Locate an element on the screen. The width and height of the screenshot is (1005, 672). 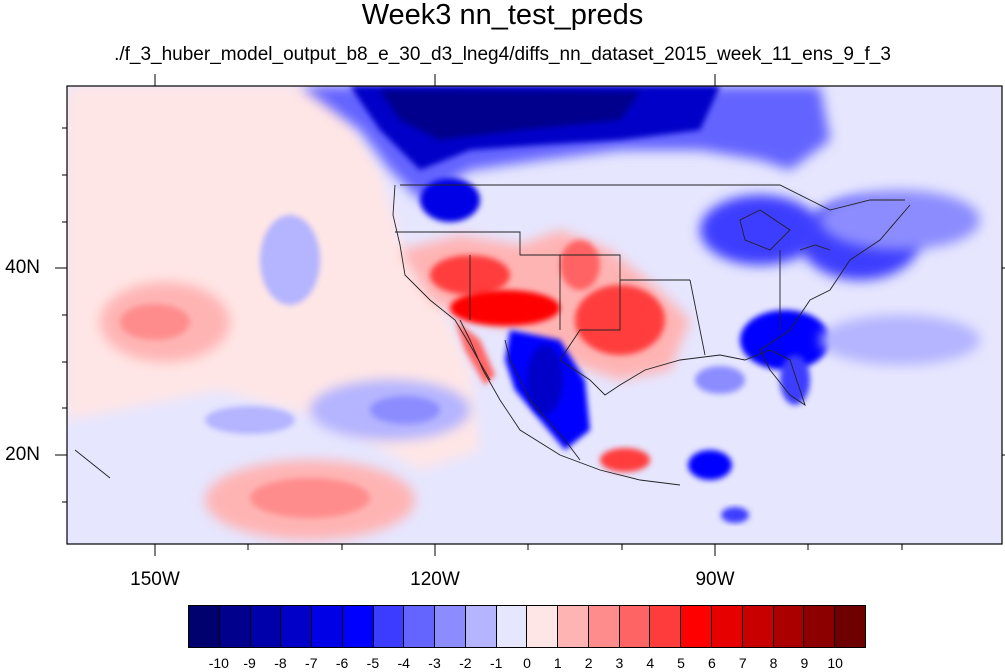
colorbar-tick-label: -3 is located at coordinates (434, 663).